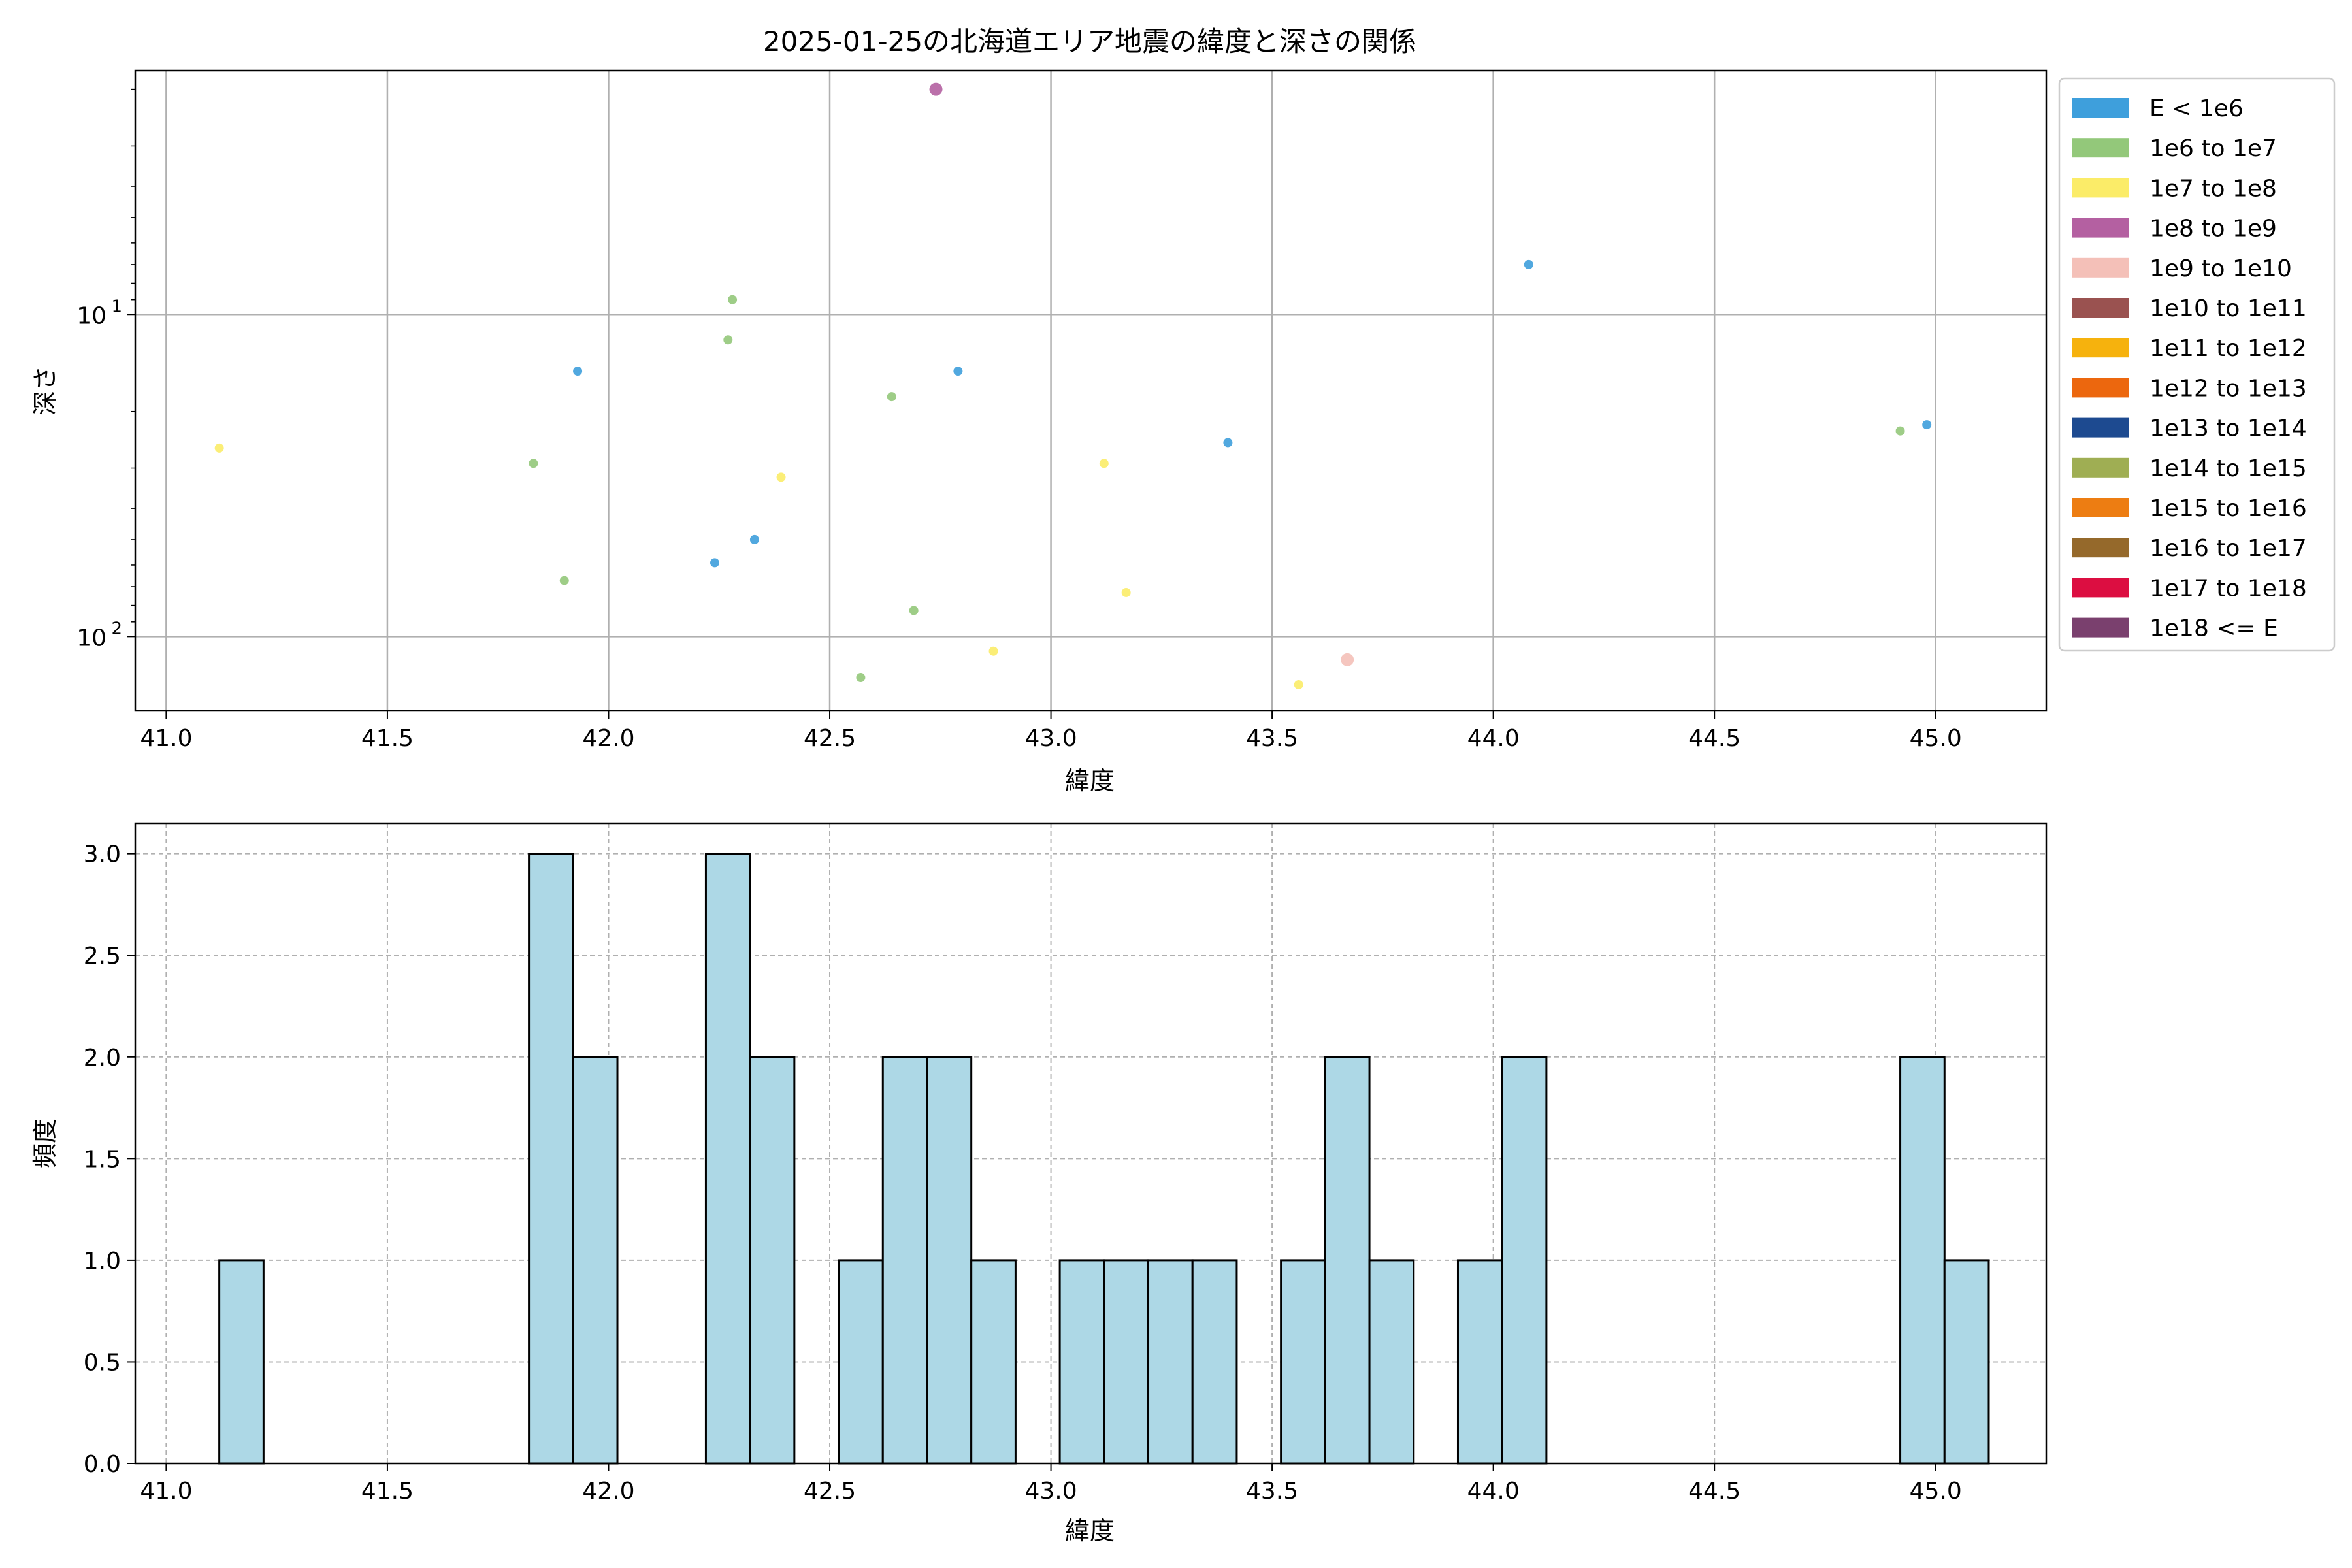  Describe the element at coordinates (1050, 738) in the screenshot. I see `scatter-x-tick-label: 43.0` at that location.